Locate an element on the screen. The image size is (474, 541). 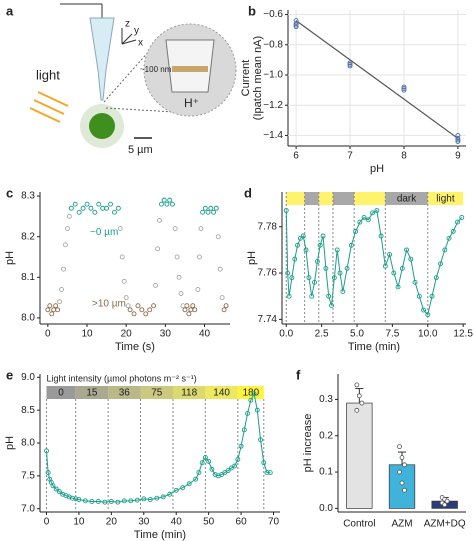
cell is located at coordinates (102, 126).